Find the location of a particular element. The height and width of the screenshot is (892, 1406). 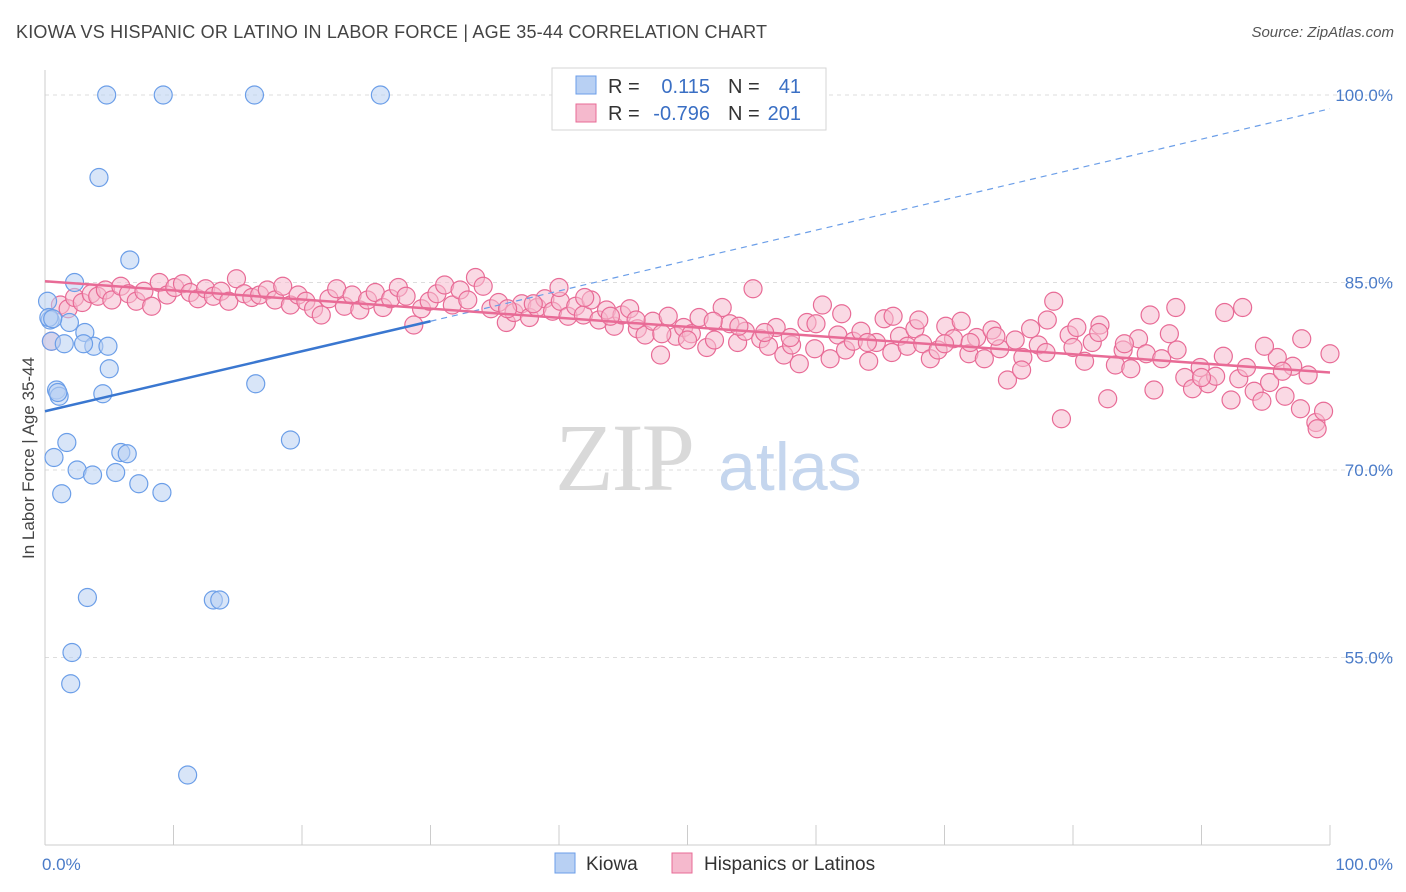

series-legend-swatch-hispanic is located at coordinates (682, 863).